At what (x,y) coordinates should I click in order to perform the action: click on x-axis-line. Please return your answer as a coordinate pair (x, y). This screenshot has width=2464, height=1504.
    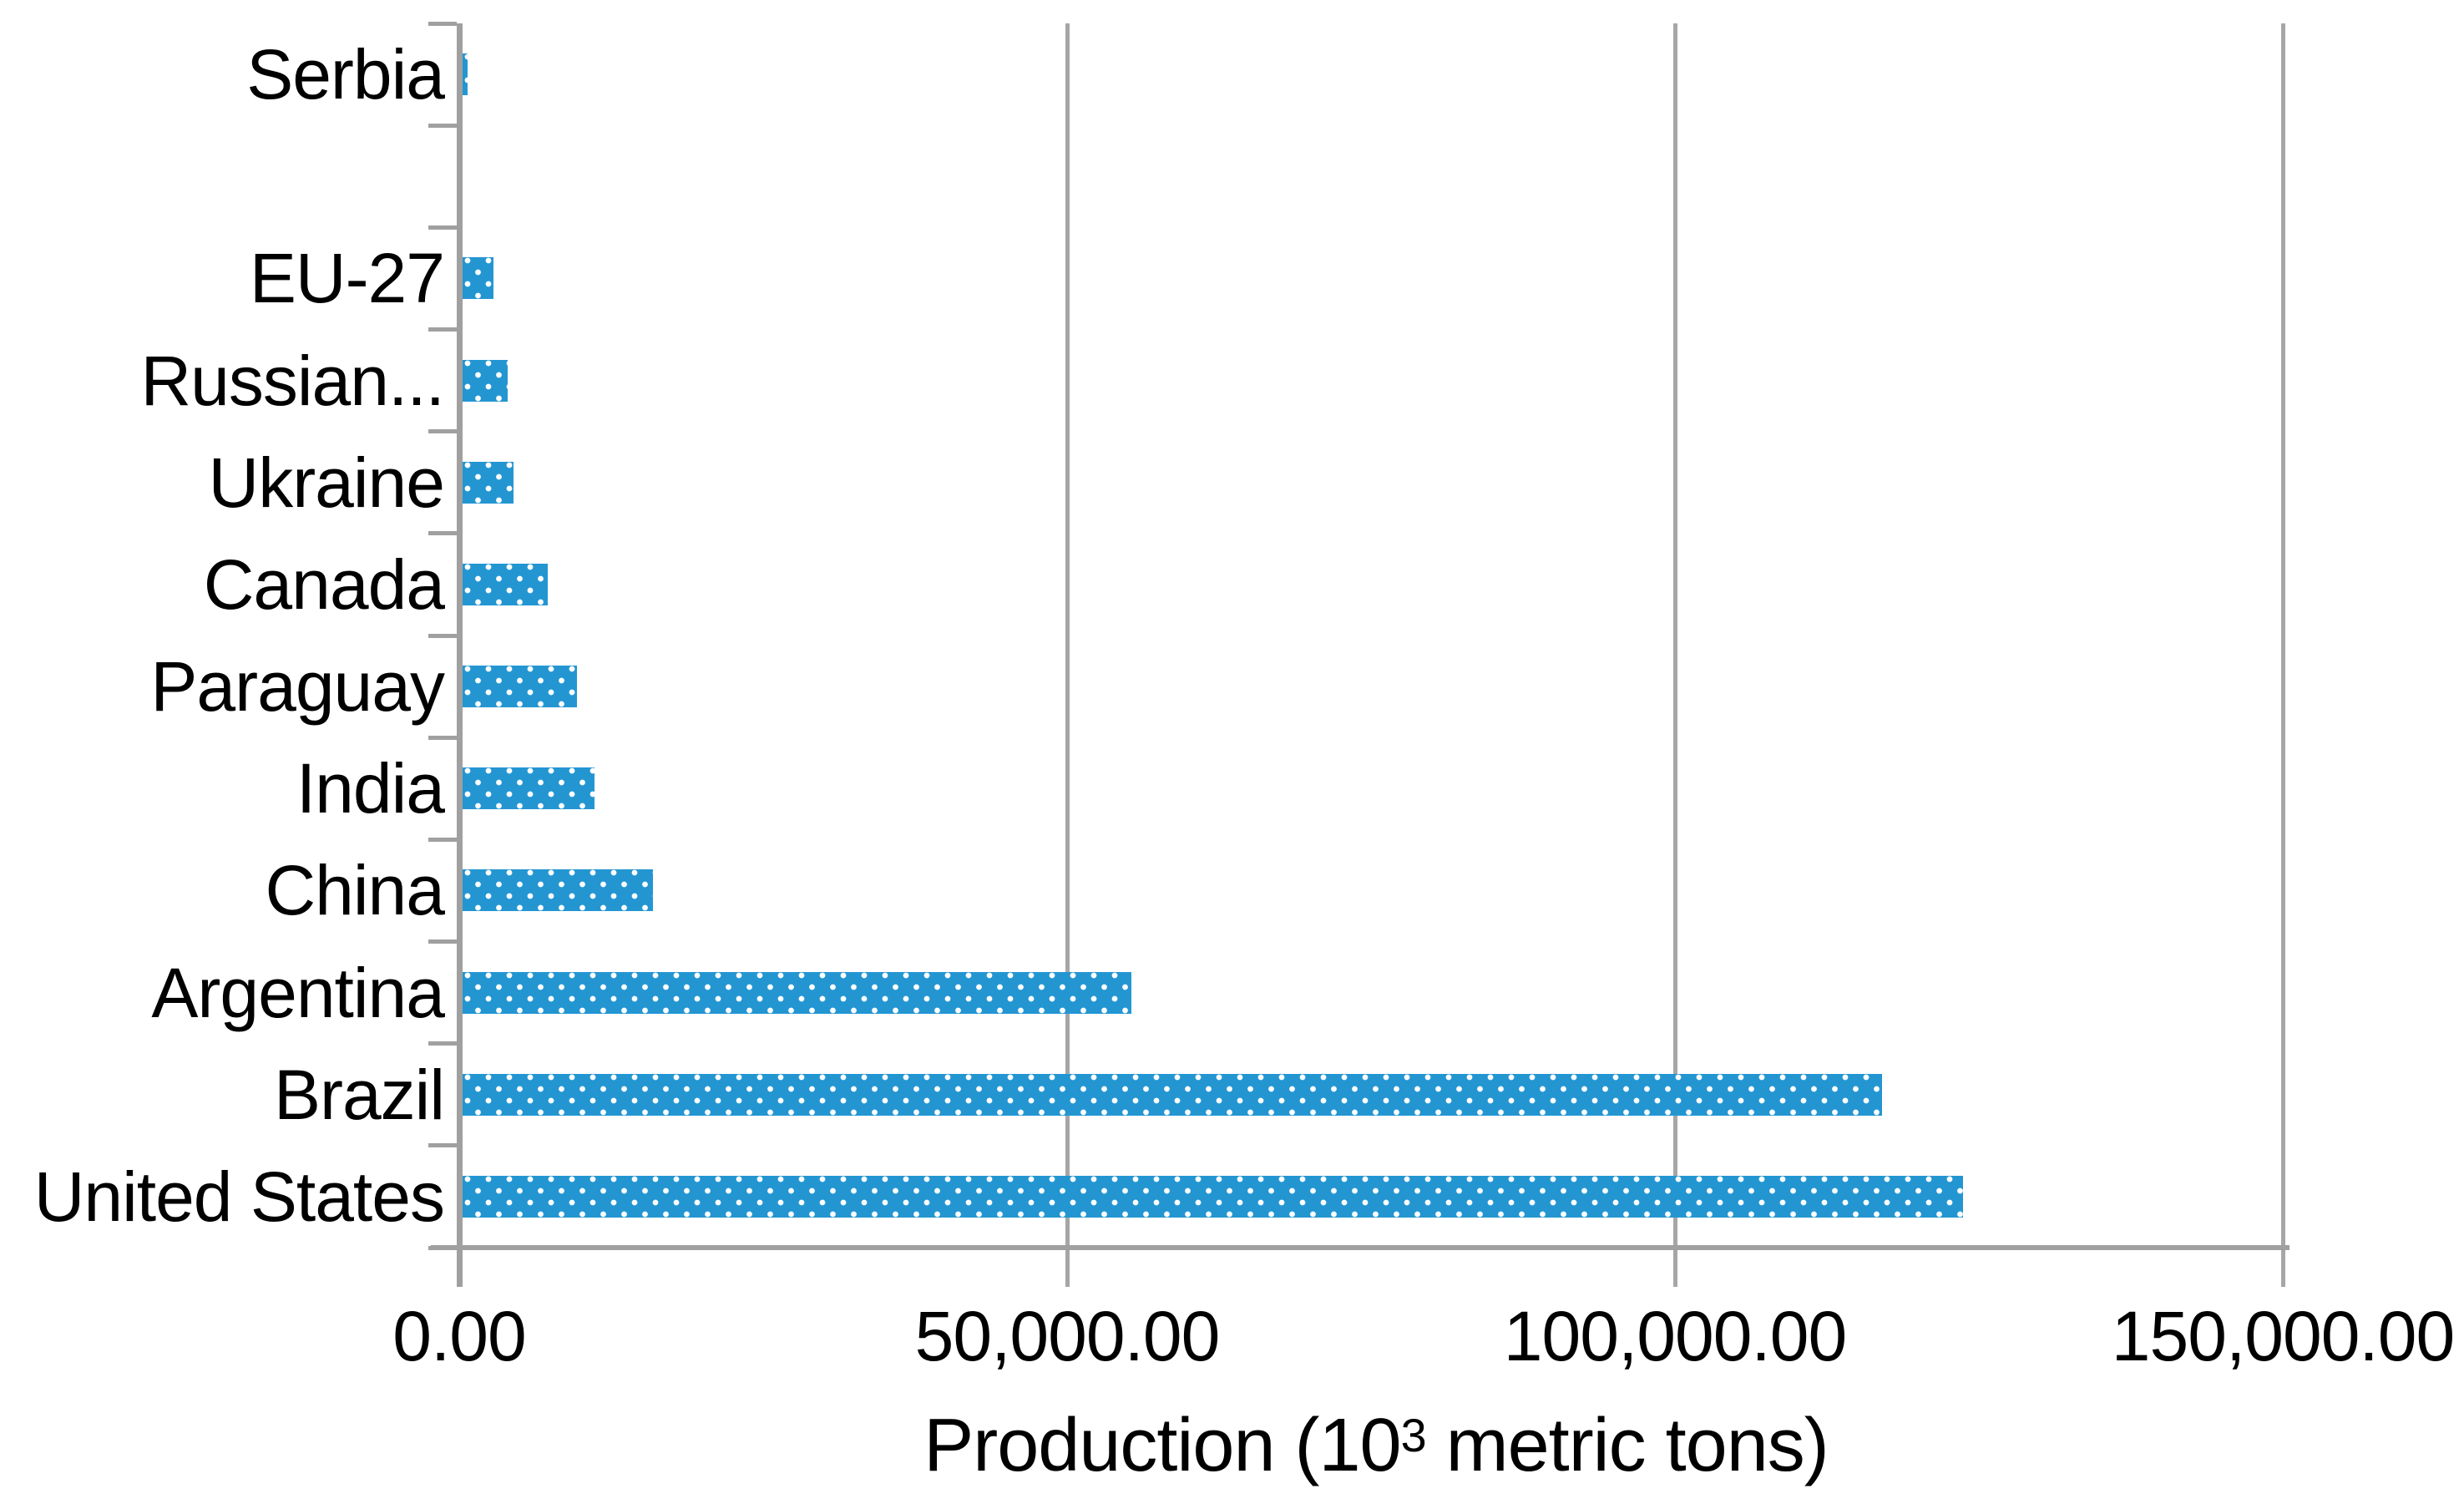
    Looking at the image, I should click on (1360, 1247).